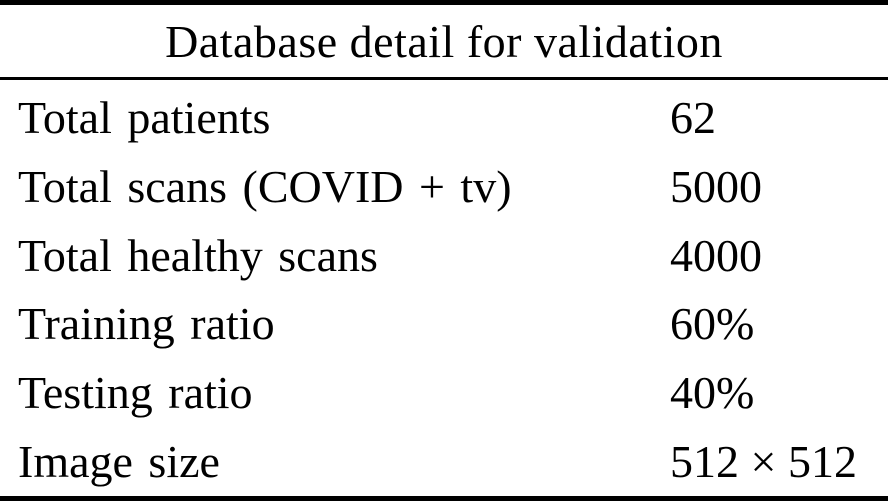  Describe the element at coordinates (693, 118) in the screenshot. I see `row-value: 62` at that location.